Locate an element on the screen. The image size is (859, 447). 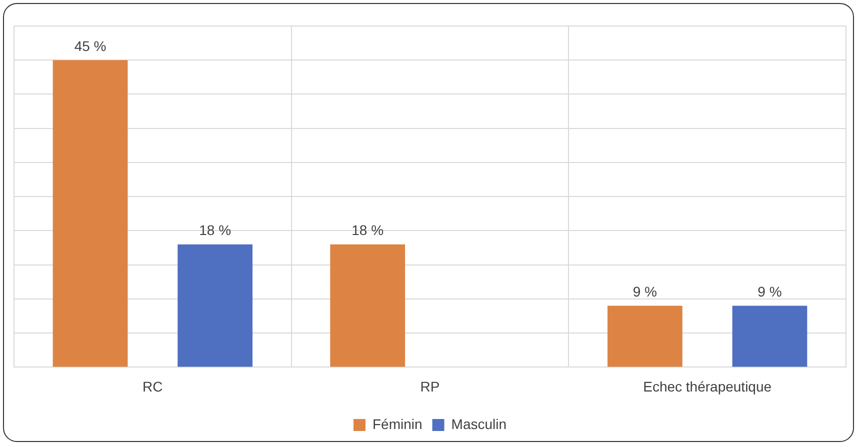
x-tick-label: RC is located at coordinates (152, 386).